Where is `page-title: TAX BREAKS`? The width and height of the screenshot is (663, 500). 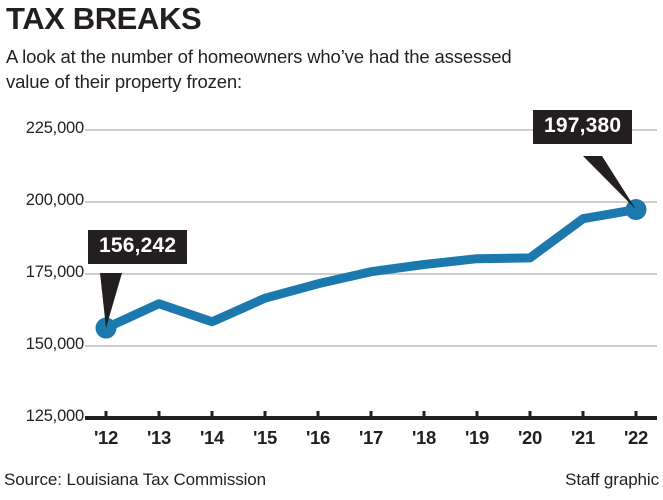 page-title: TAX BREAKS is located at coordinates (104, 18).